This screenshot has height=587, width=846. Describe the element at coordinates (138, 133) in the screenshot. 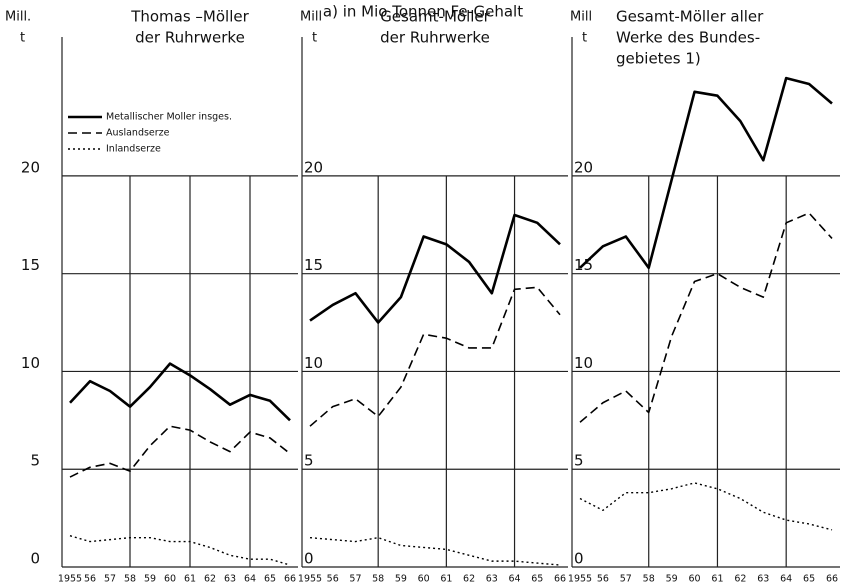

I see `legend-label: Auslandserze` at that location.